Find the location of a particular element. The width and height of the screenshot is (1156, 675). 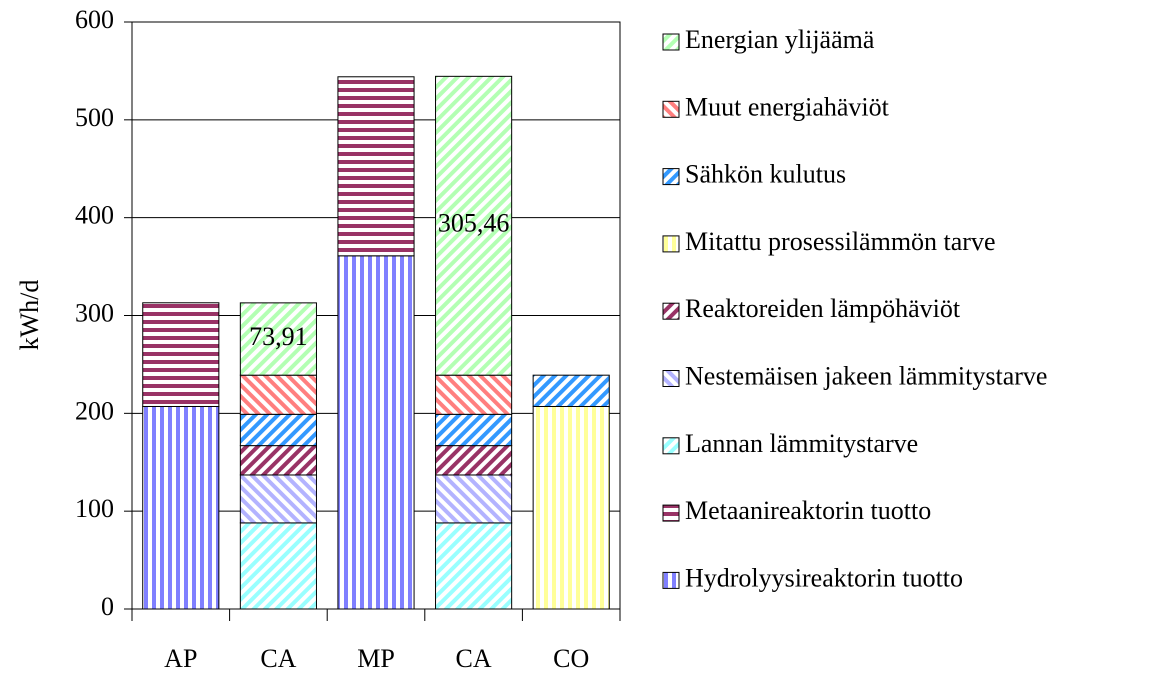

x-tick-label: AP is located at coordinates (180, 658).